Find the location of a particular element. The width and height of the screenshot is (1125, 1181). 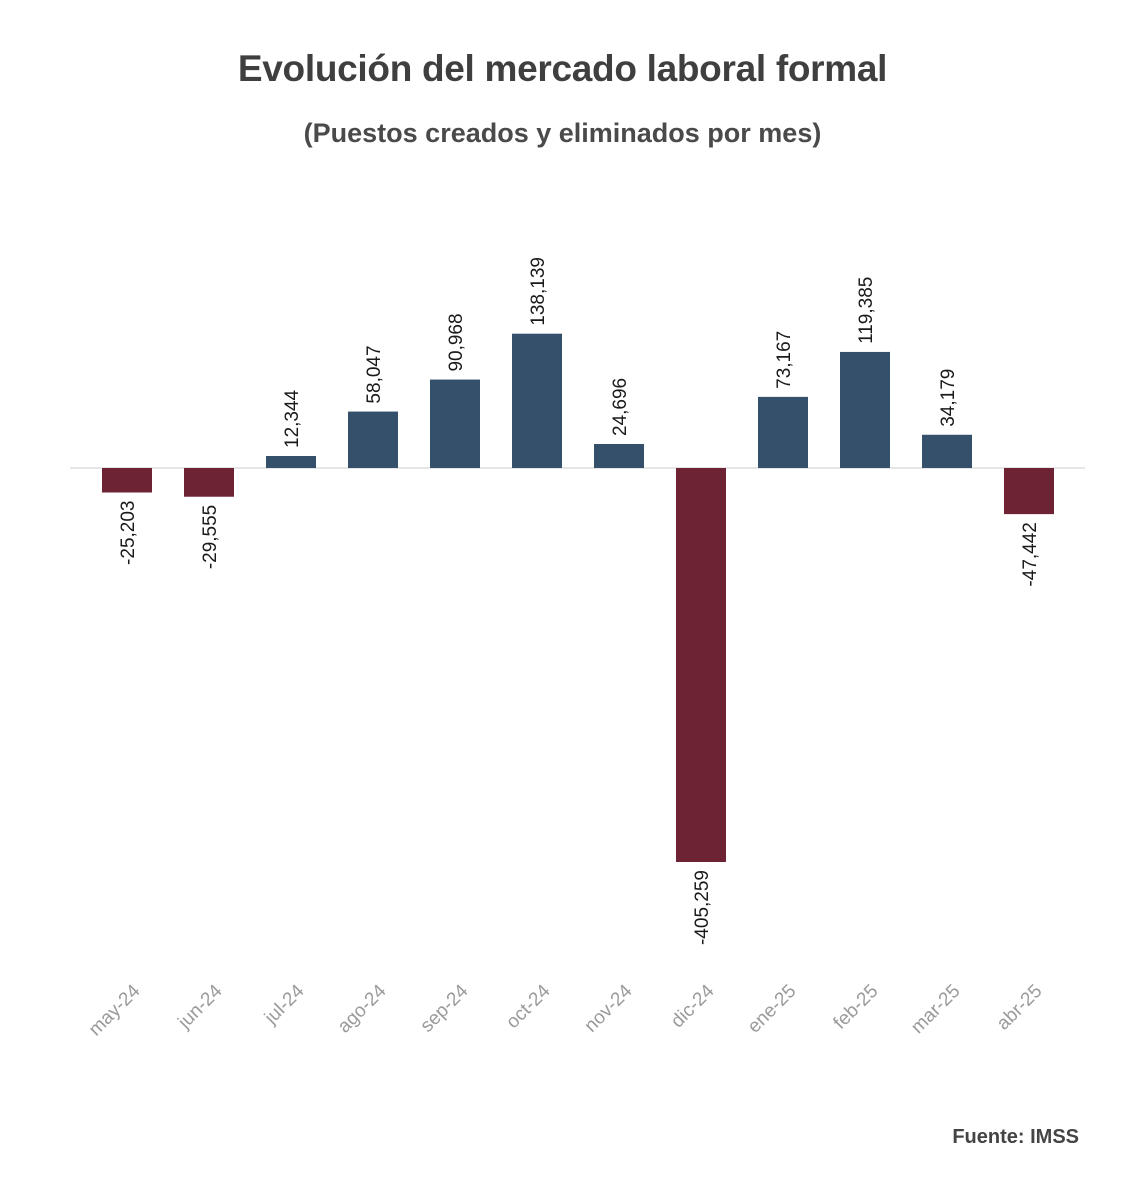

value-label-ago-24: 58,047 is located at coordinates (374, 374).